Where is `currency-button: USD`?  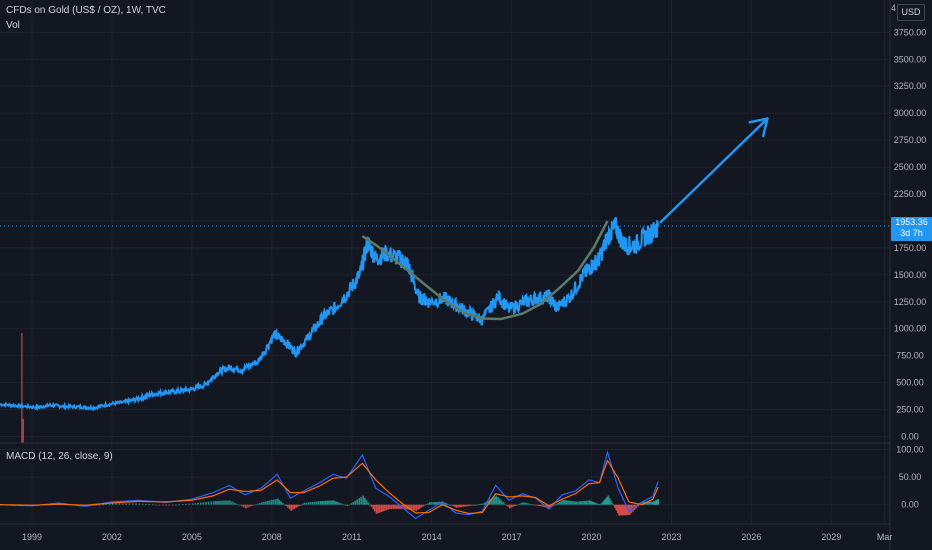
currency-button: USD is located at coordinates (911, 12).